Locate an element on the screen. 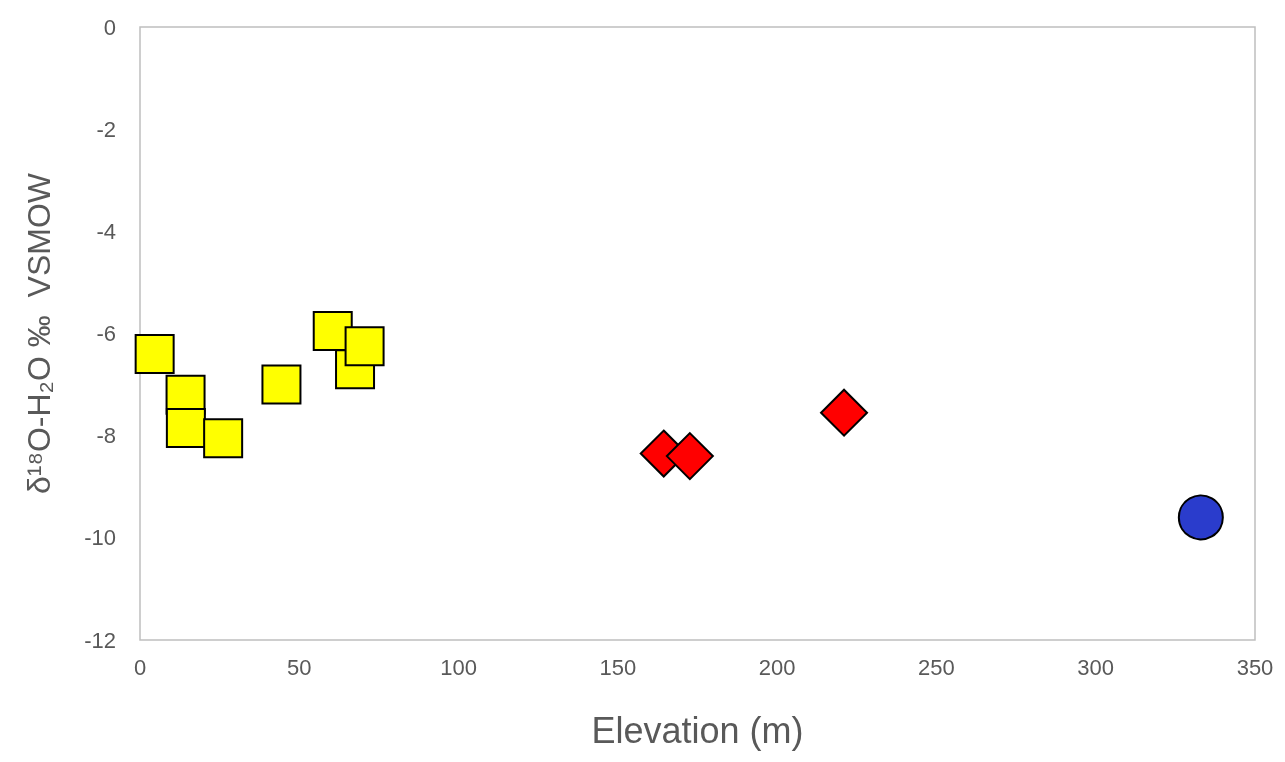 Image resolution: width=1285 pixels, height=762 pixels. x-tick-label: 300 is located at coordinates (1096, 667).